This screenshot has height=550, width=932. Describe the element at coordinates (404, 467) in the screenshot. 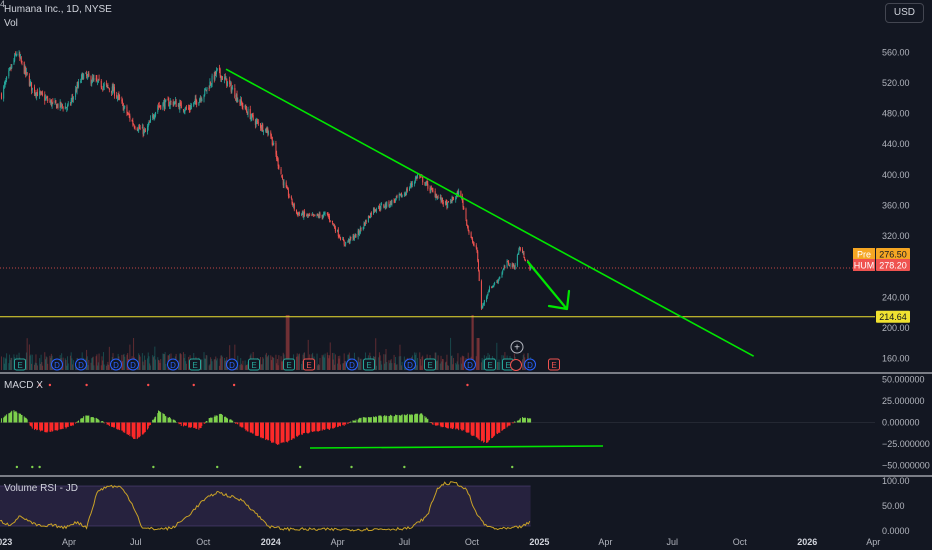

I see `macd-signal-dot` at that location.